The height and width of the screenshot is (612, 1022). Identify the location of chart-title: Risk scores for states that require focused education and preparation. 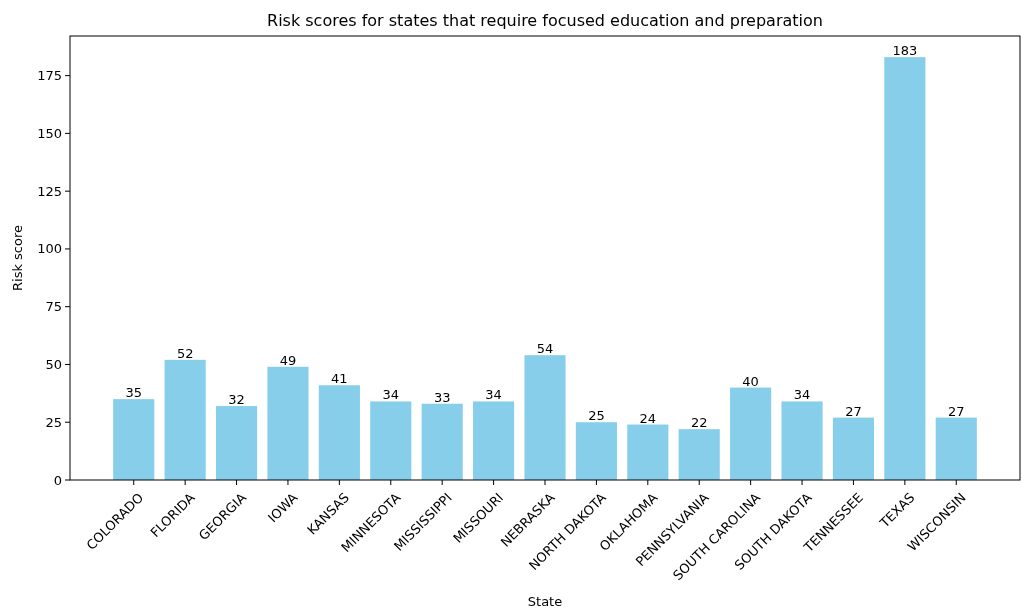
(545, 20).